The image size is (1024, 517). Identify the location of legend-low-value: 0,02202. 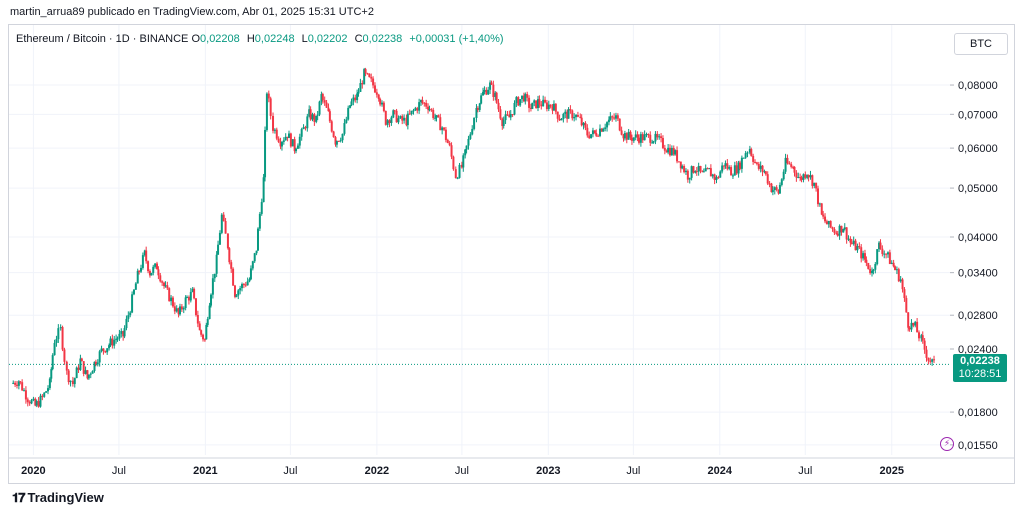
(327, 39).